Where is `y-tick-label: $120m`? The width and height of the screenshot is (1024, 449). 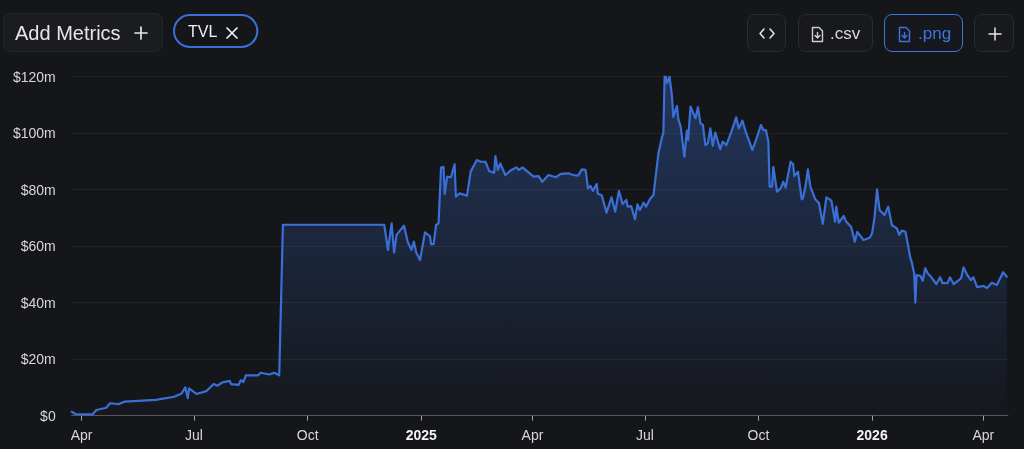
y-tick-label: $120m is located at coordinates (34, 76).